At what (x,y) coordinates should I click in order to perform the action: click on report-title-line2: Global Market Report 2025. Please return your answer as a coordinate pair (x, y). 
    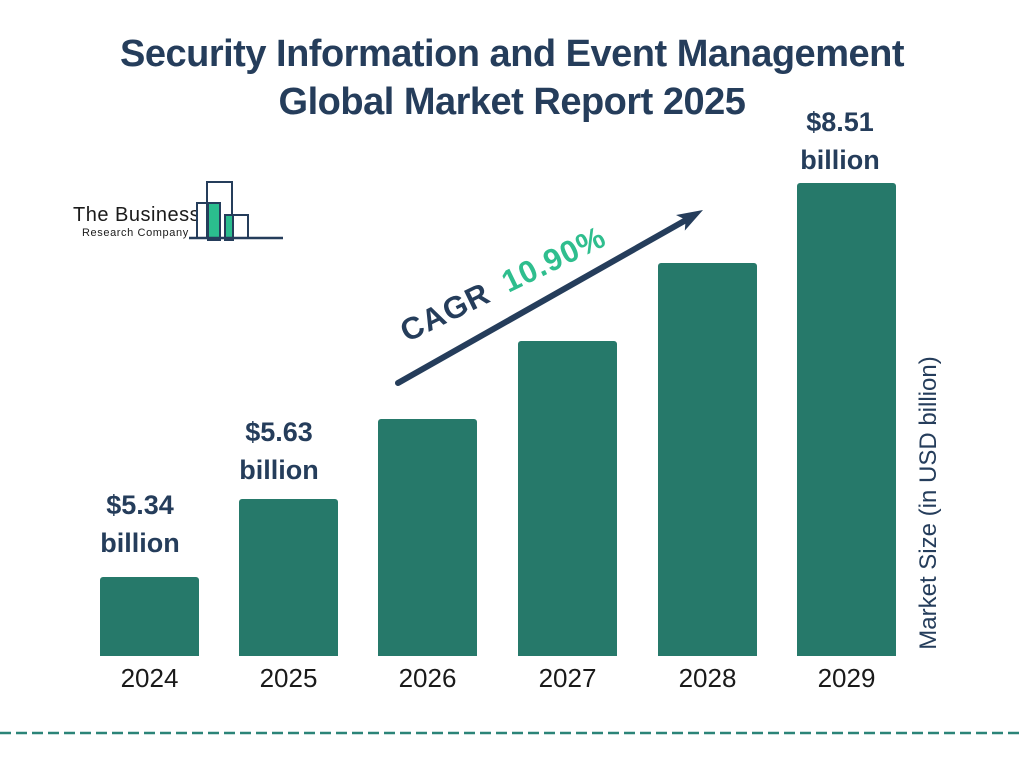
    Looking at the image, I should click on (512, 102).